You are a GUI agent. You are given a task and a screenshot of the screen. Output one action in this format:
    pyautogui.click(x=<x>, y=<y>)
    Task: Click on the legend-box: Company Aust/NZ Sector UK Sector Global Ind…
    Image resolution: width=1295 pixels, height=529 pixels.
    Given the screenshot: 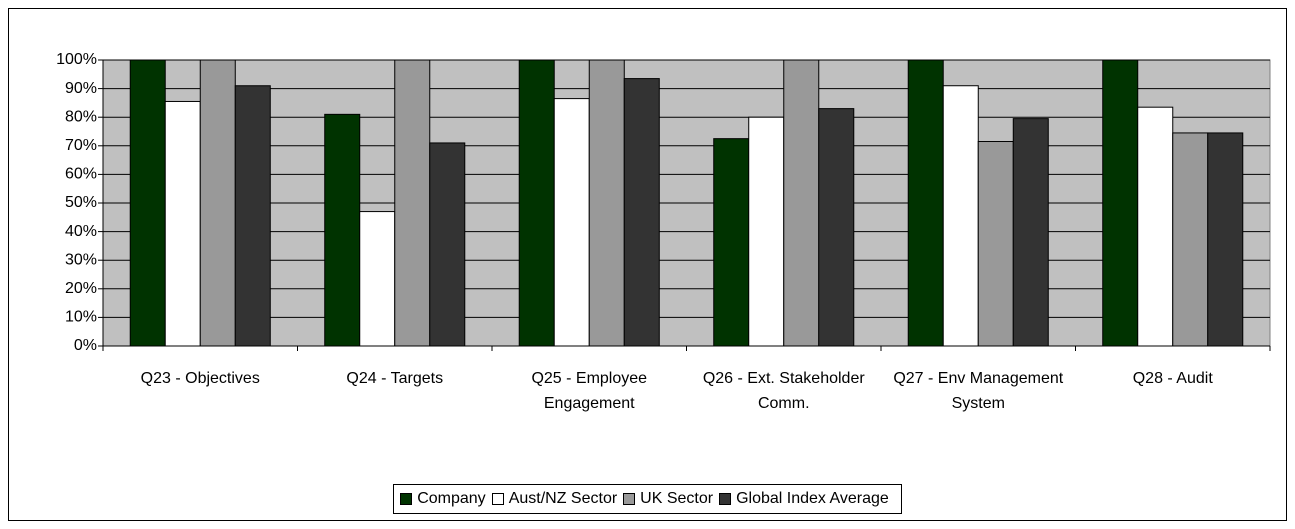 What is the action you would take?
    pyautogui.click(x=647, y=499)
    